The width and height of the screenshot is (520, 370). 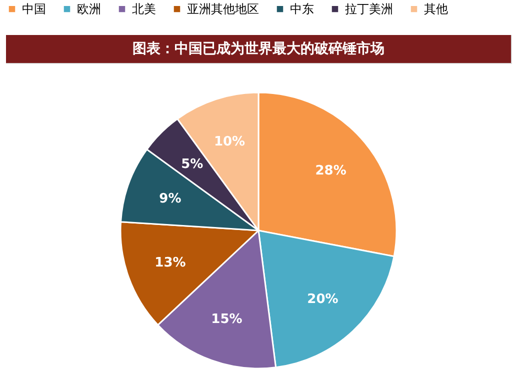 What do you see at coordinates (369, 9) in the screenshot?
I see `legend-label: 拉丁美洲` at bounding box center [369, 9].